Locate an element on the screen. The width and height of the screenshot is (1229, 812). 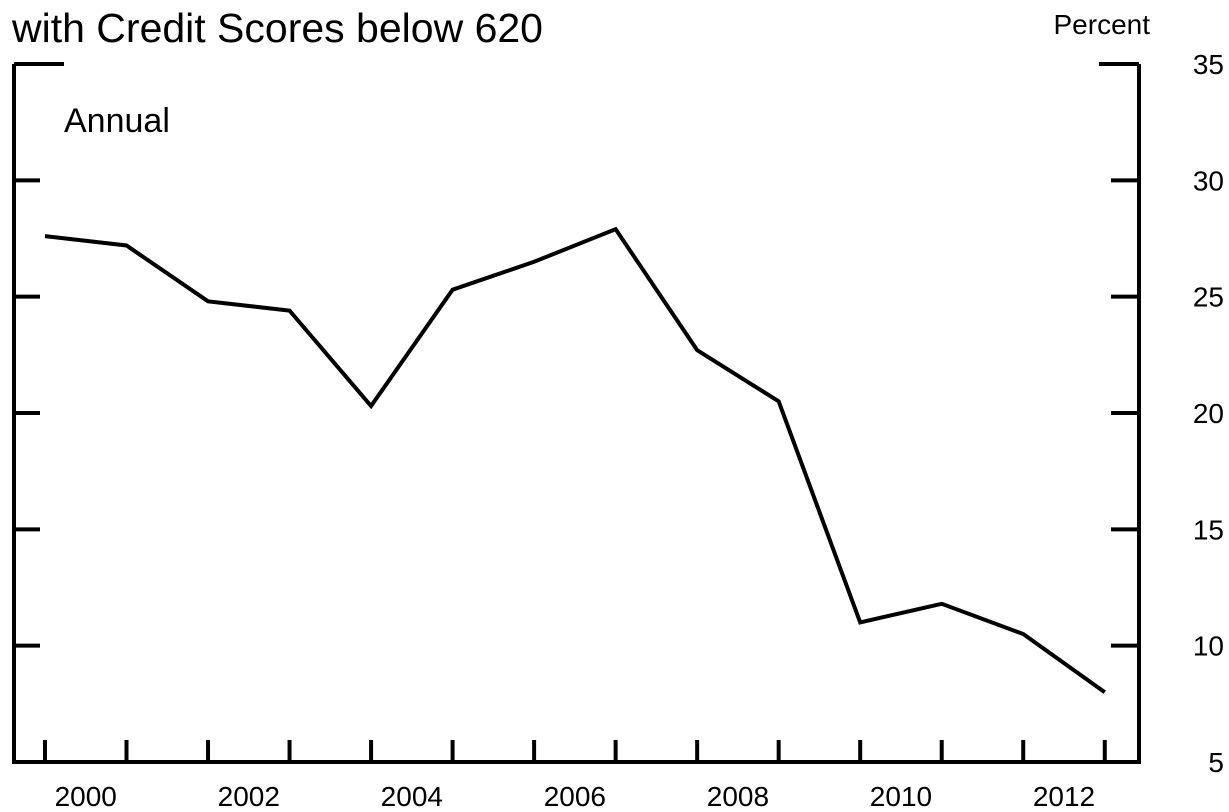
y-tick-label: 5 is located at coordinates (1216, 762).